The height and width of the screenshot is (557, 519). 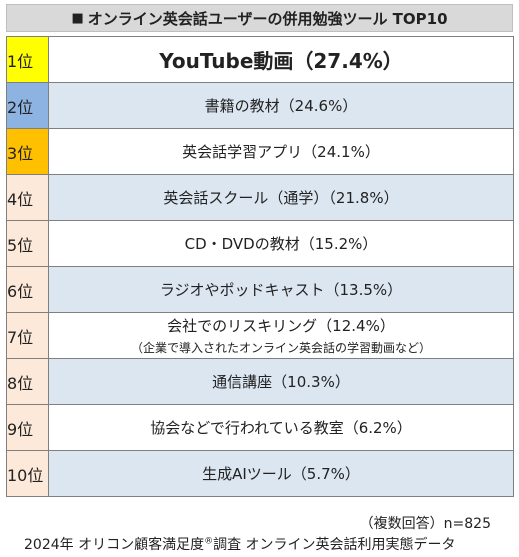 I want to click on item-cell: 通信講座（10.3%）, so click(x=281, y=381).